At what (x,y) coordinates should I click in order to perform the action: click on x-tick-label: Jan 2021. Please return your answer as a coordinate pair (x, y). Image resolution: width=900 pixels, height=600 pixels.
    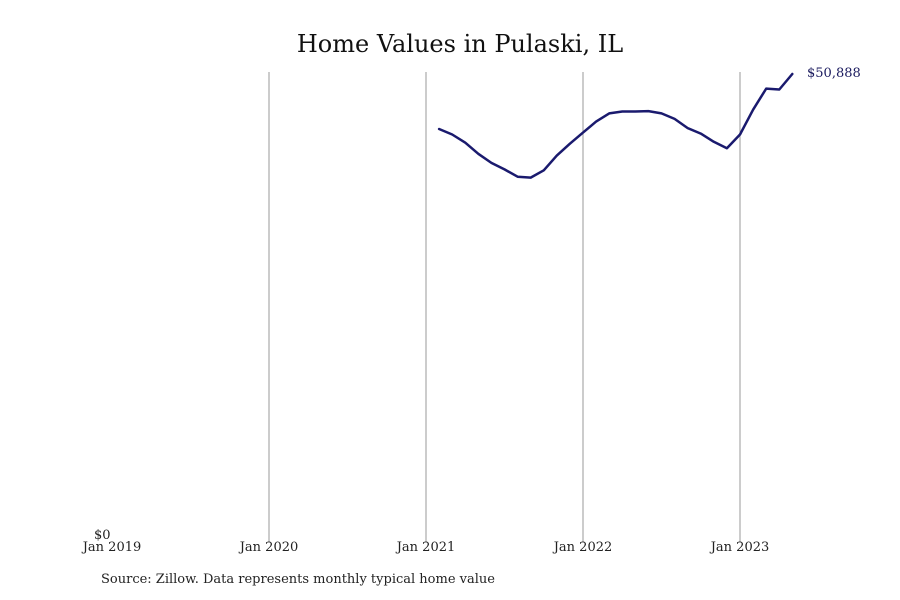
    Looking at the image, I should click on (425, 547).